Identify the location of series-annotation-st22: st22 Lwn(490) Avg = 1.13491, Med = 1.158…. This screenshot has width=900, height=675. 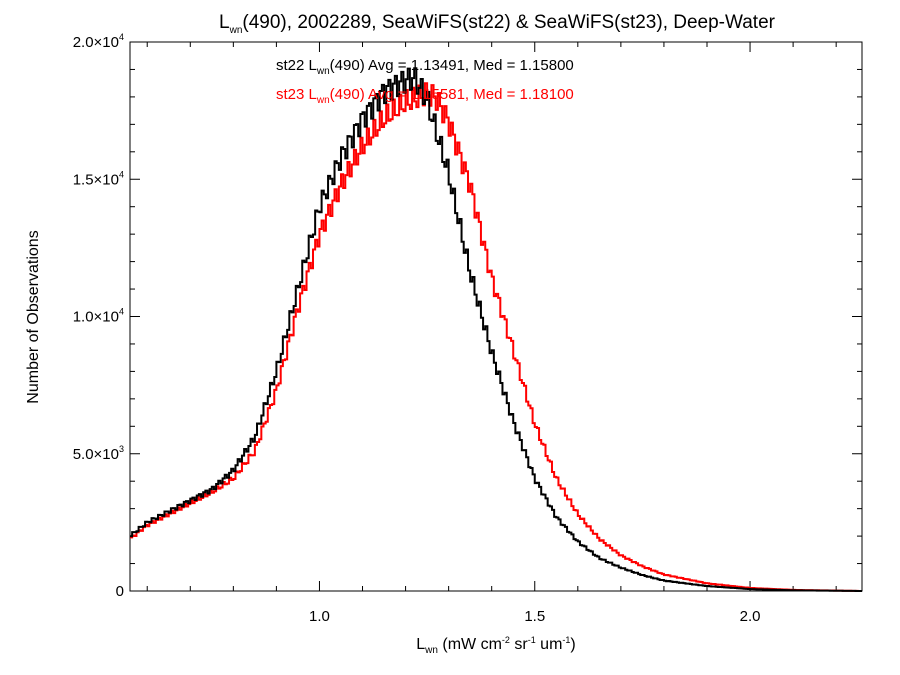
(425, 67).